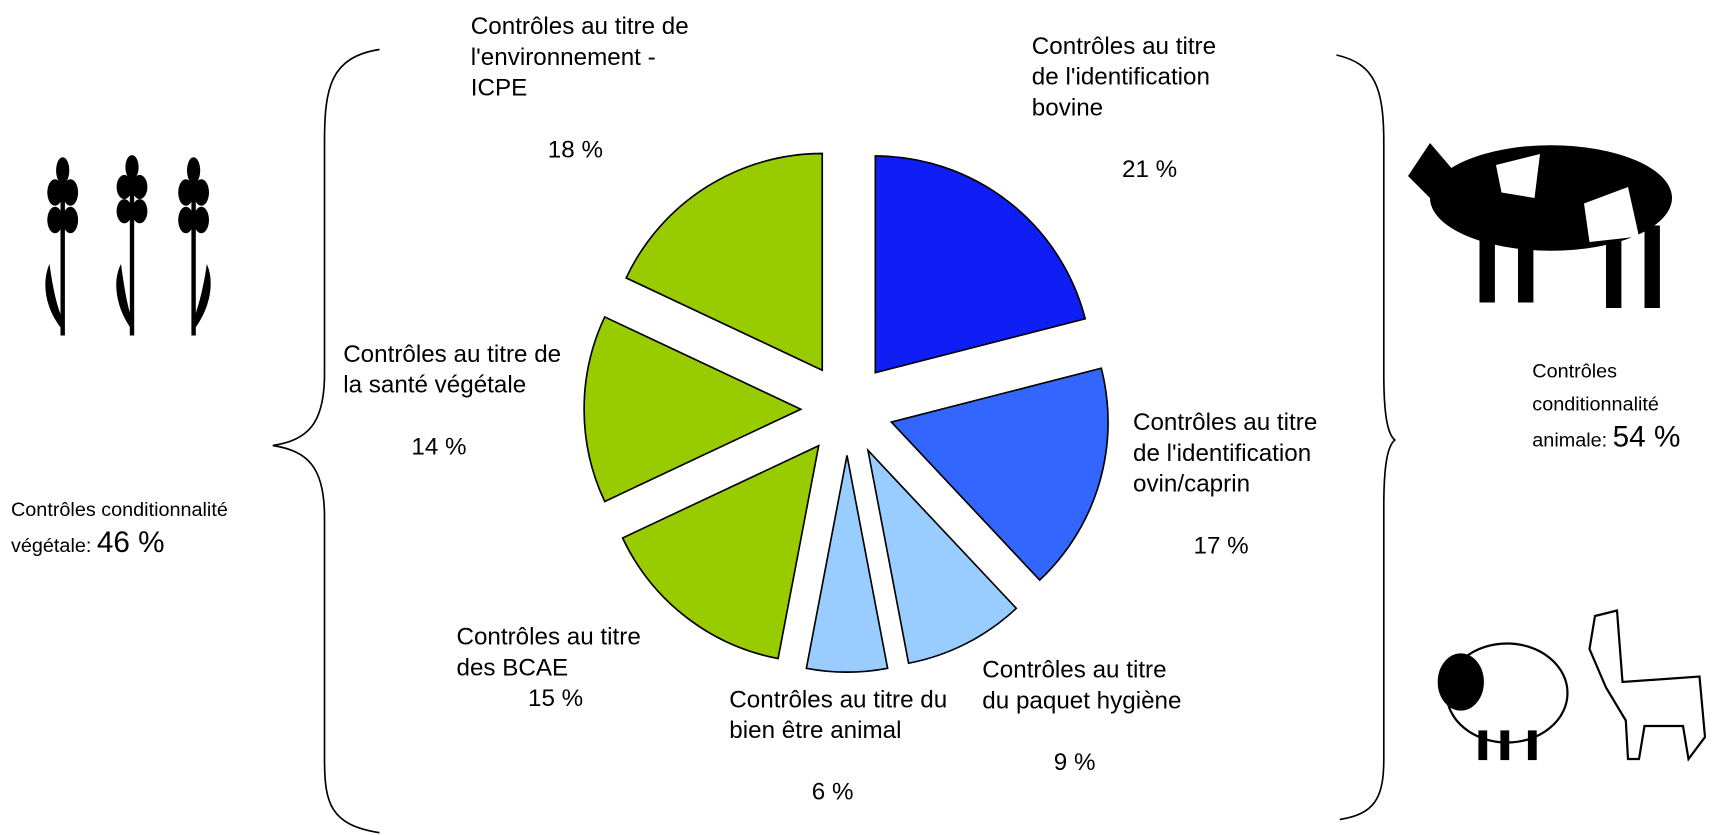 The height and width of the screenshot is (835, 1725). I want to click on annotation: Contrôles conditionnalité animale: 54 %, so click(1628, 405).